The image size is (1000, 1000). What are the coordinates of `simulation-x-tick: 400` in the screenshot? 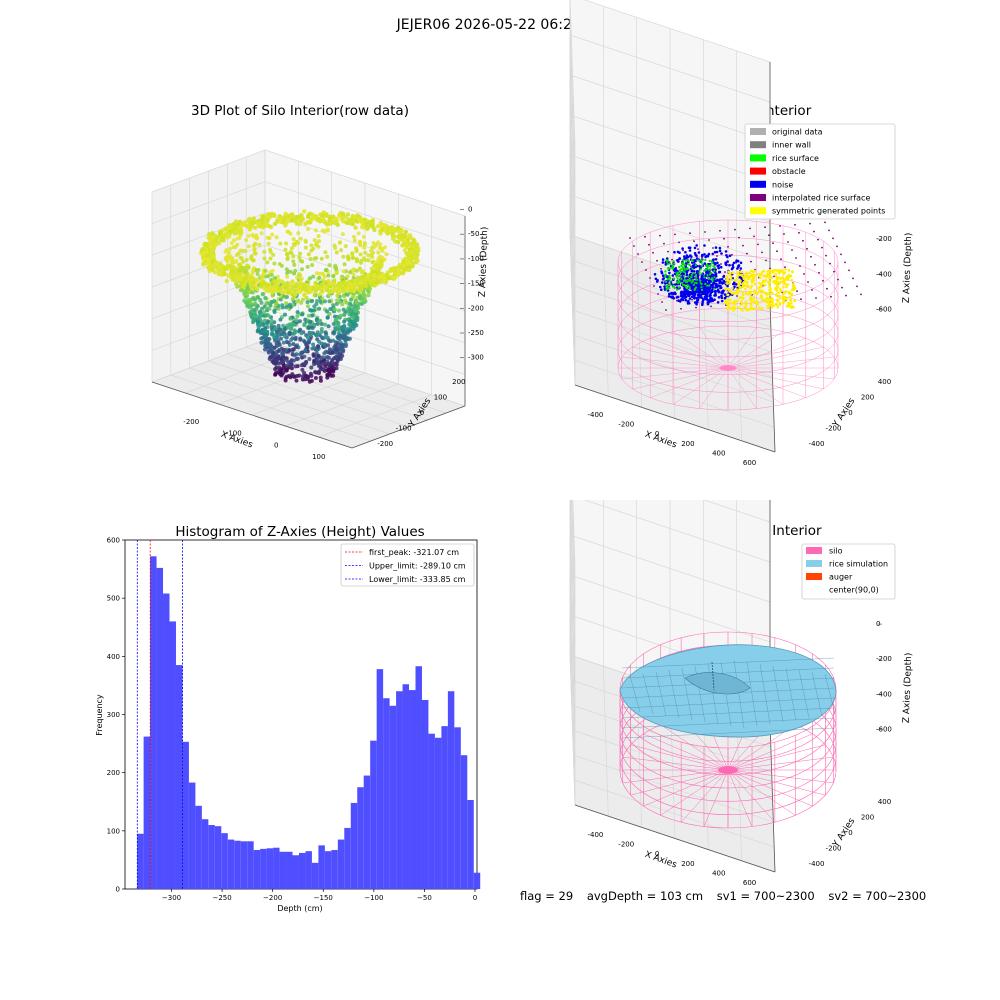 It's located at (718, 874).